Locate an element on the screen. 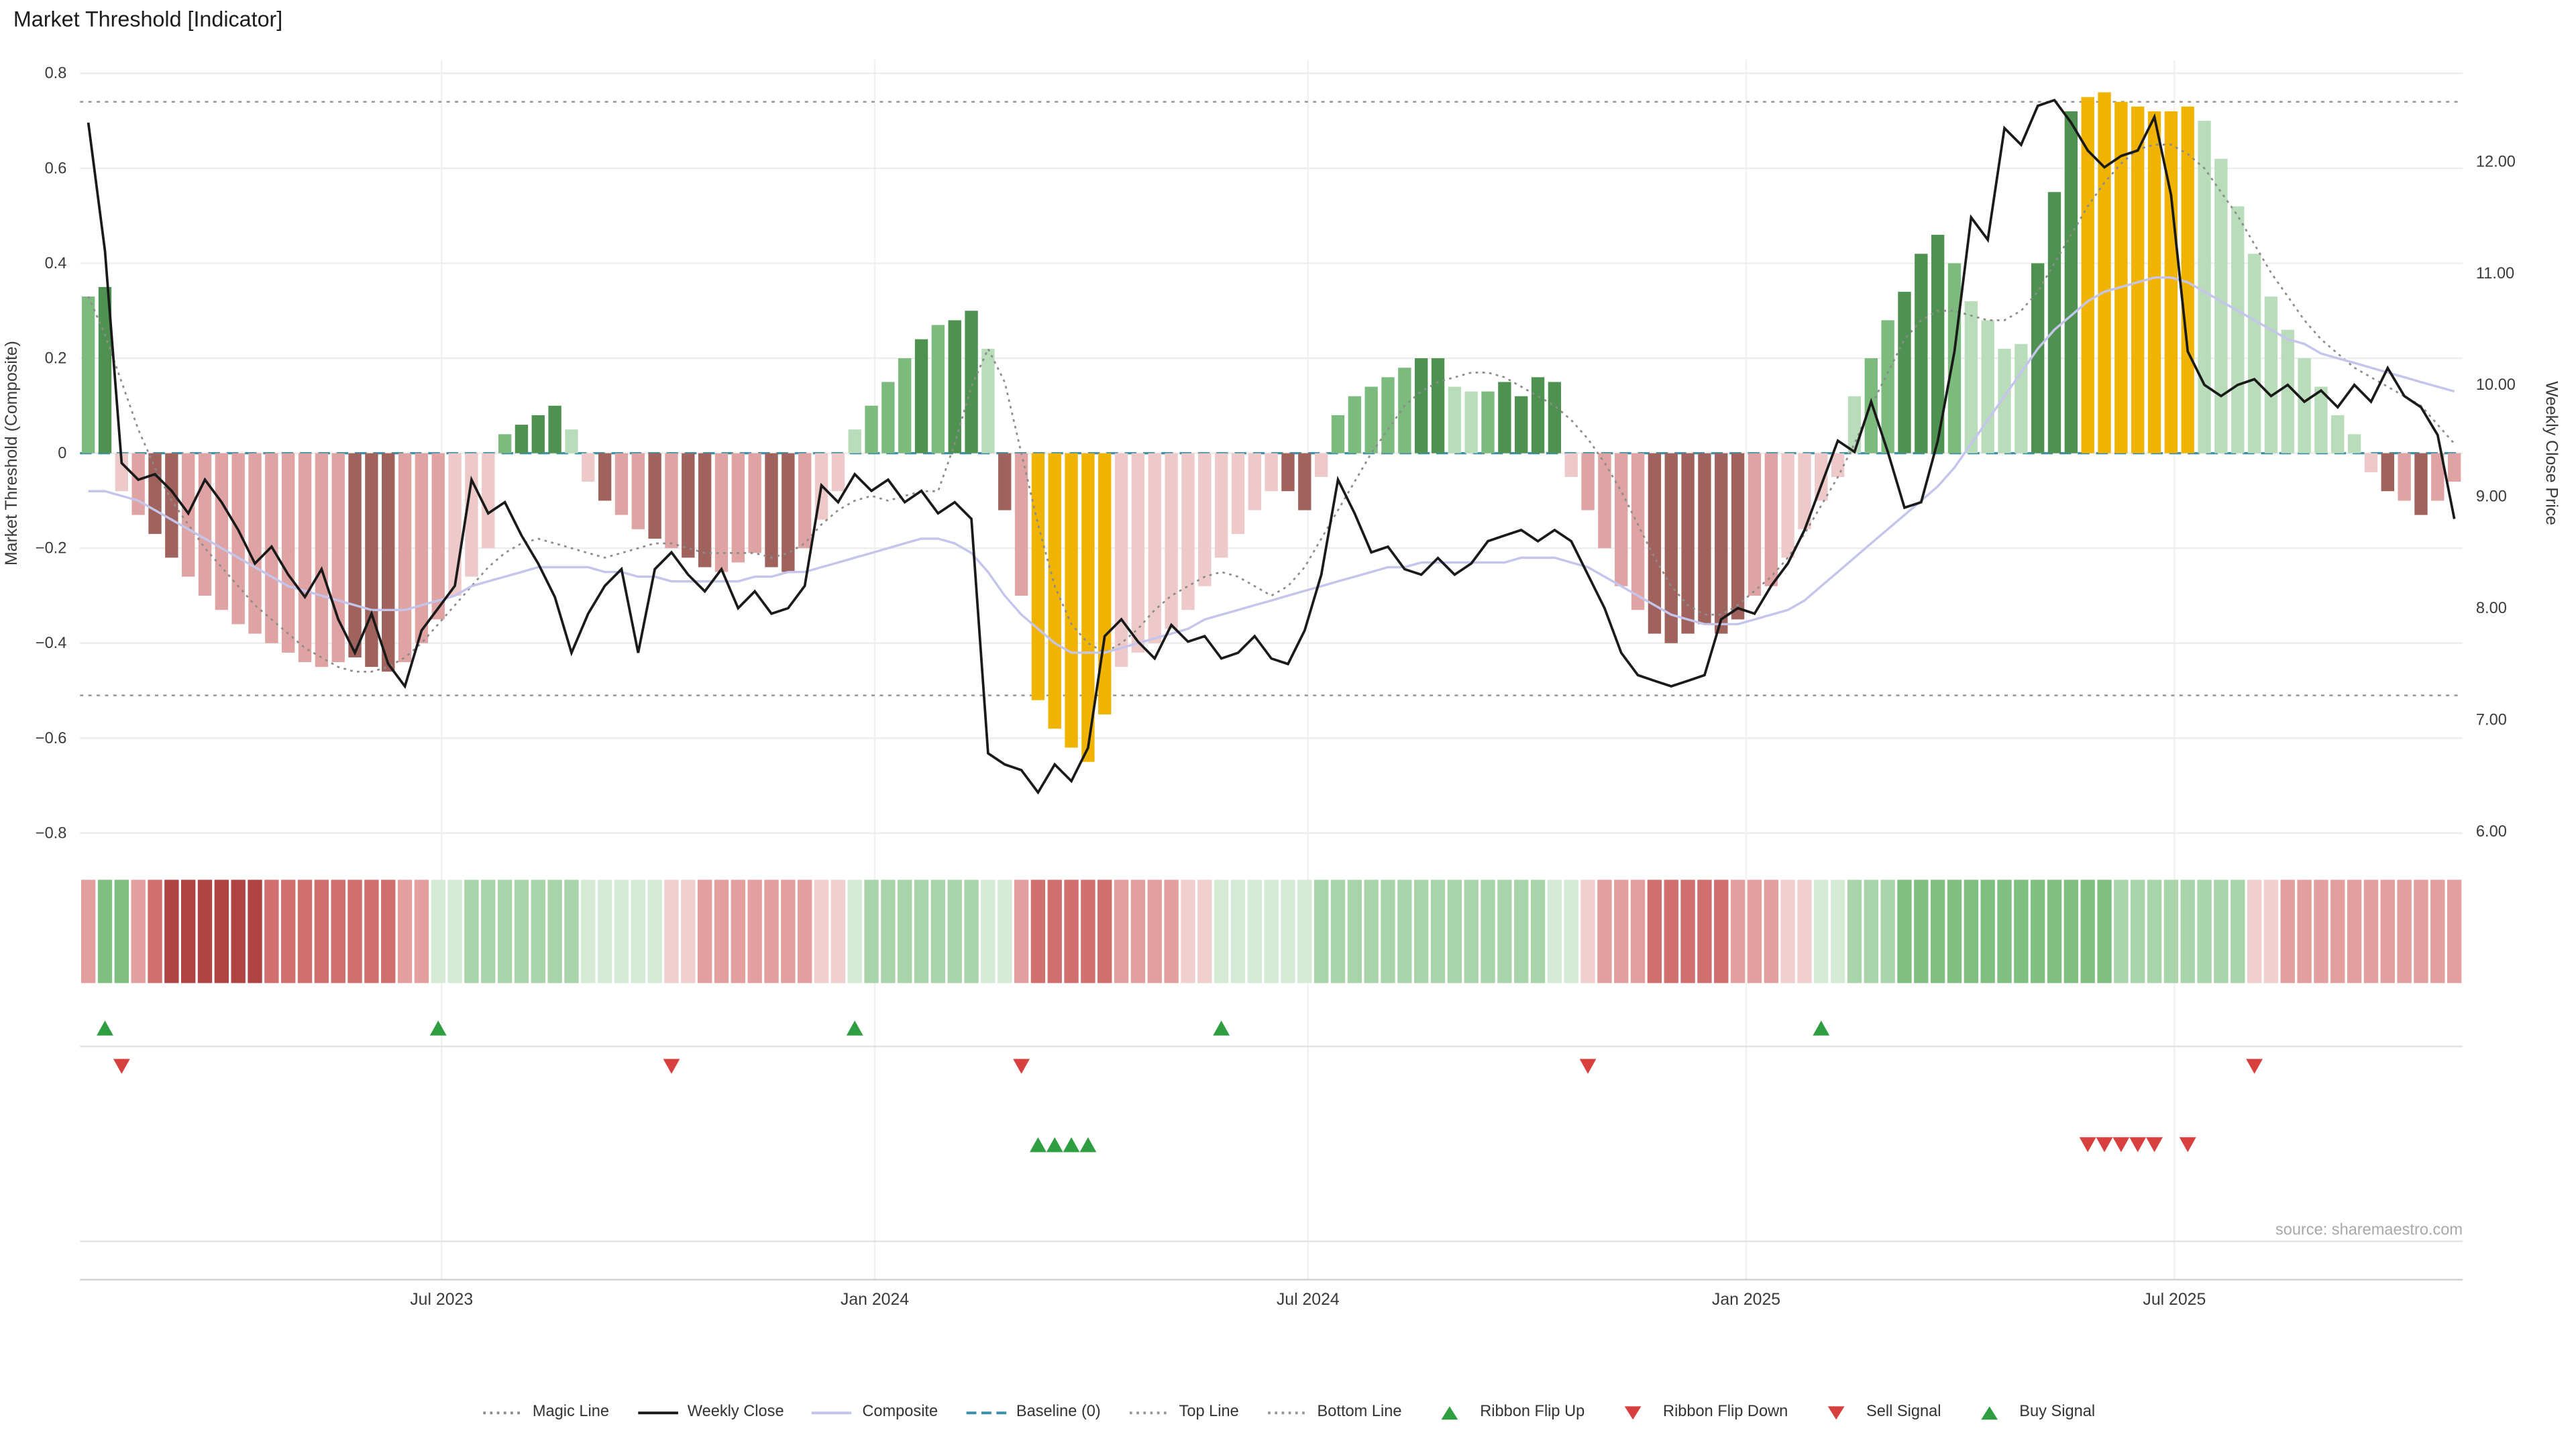  legend-item-sell-signal: Sell Signal is located at coordinates (1878, 1412).